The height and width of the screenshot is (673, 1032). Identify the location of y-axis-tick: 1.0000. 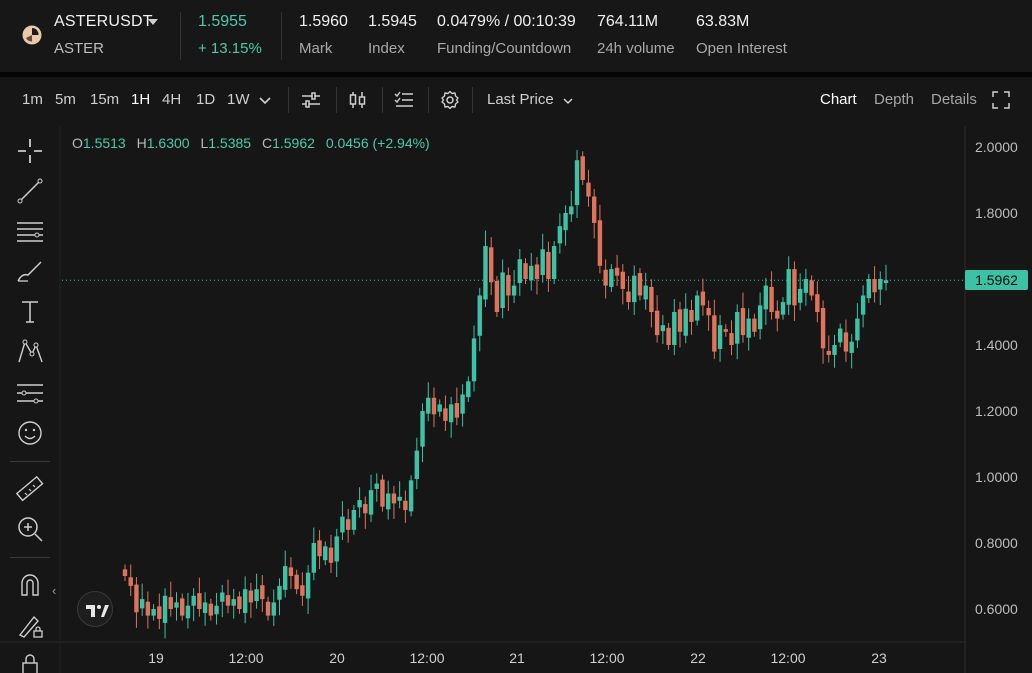
(996, 477).